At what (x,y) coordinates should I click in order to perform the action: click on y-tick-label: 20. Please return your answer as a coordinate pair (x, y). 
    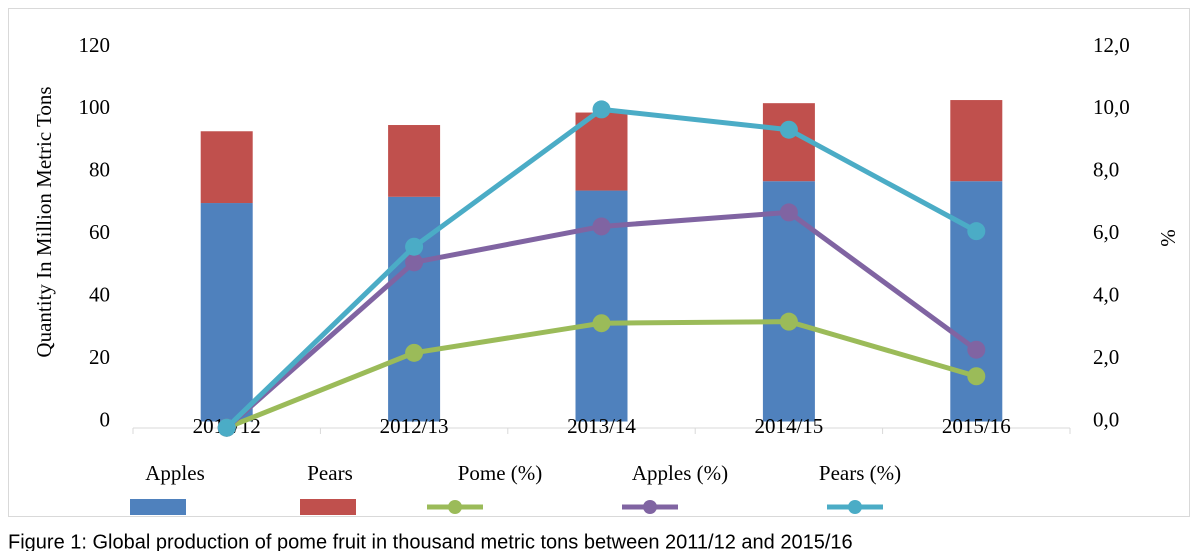
    Looking at the image, I should click on (99, 357).